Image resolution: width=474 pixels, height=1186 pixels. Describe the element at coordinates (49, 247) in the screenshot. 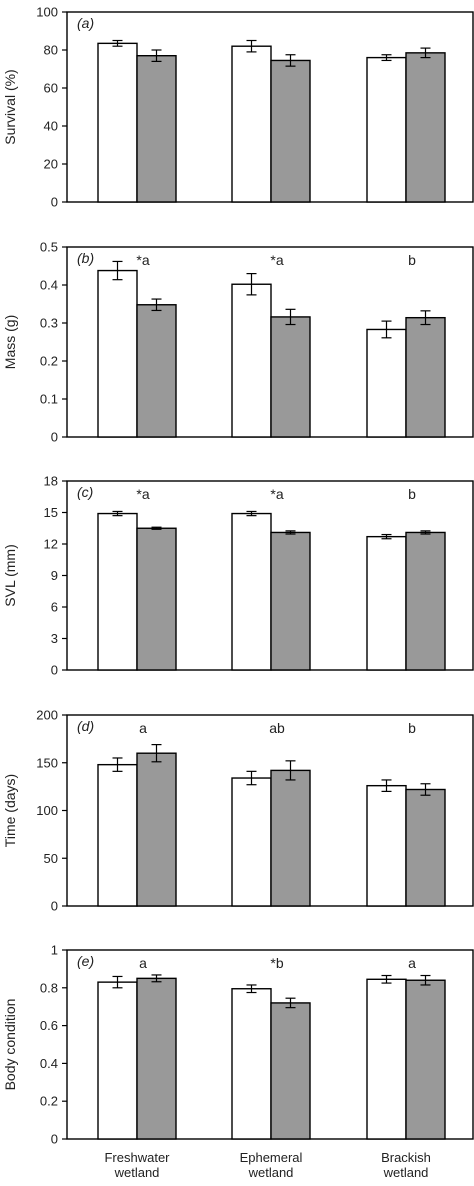

I see `y-tick-label: 0.5` at that location.